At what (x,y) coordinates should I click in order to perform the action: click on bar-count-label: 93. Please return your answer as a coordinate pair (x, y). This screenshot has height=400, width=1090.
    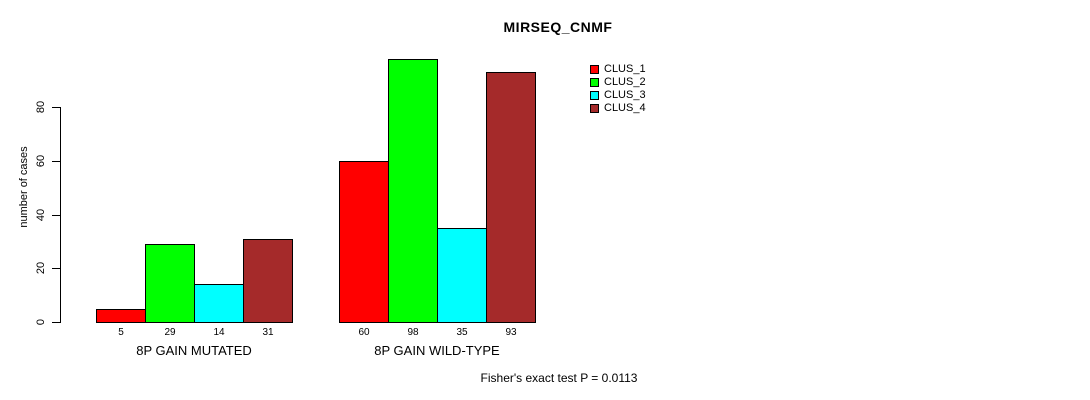
    Looking at the image, I should click on (511, 332).